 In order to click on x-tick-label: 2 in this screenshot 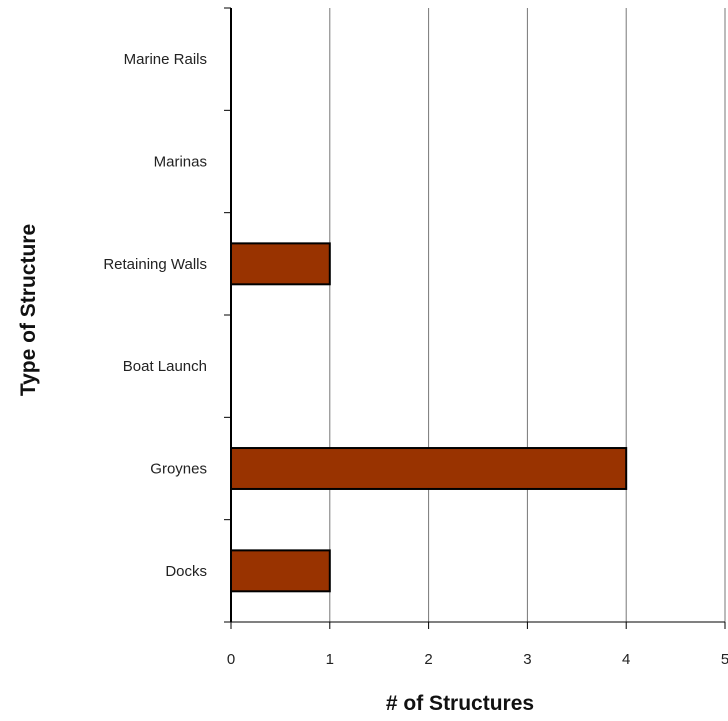, I will do `click(428, 659)`.